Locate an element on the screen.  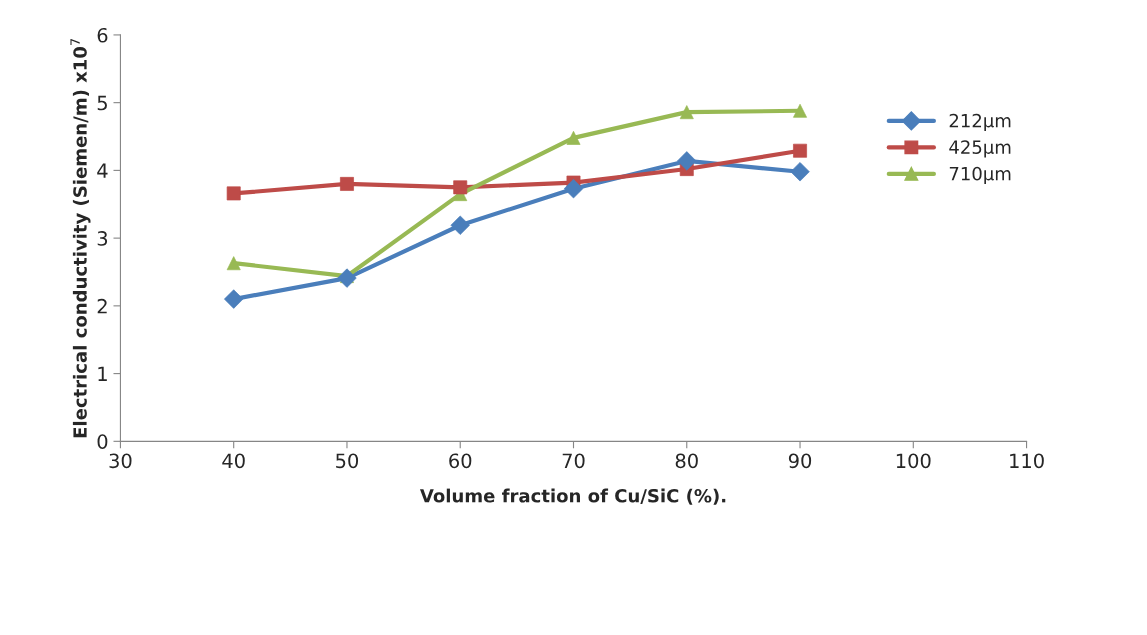
legend-label: 212µm is located at coordinates (980, 122).